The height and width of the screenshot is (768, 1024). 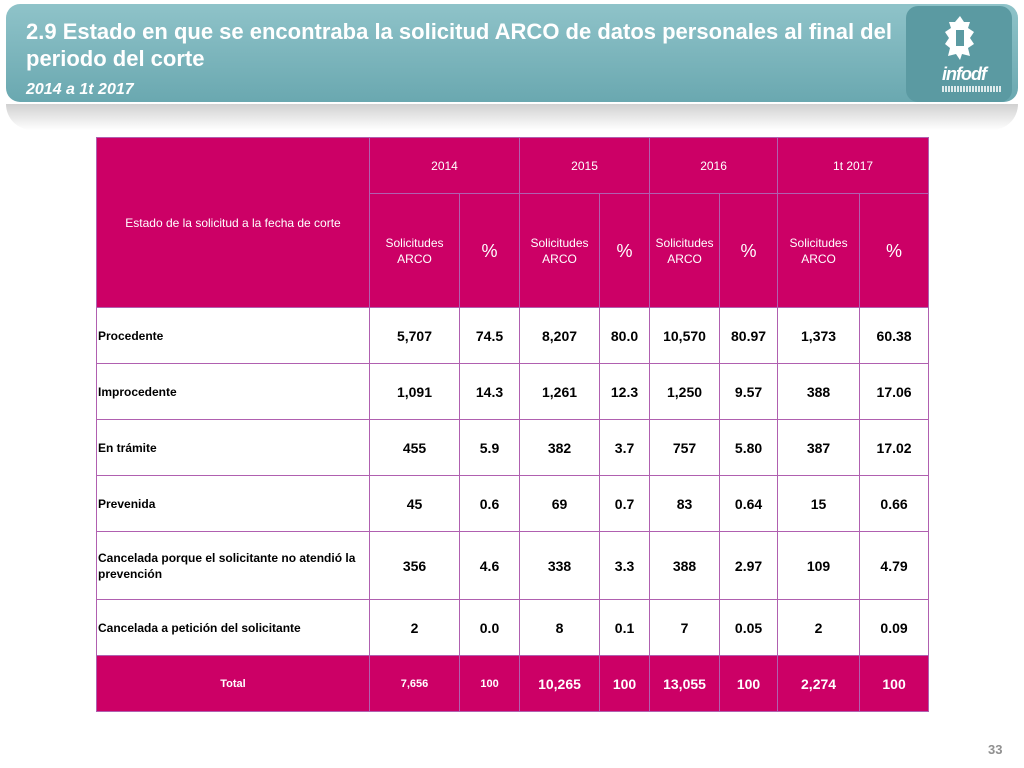 What do you see at coordinates (625, 335) in the screenshot?
I see `cell-value: 80.0` at bounding box center [625, 335].